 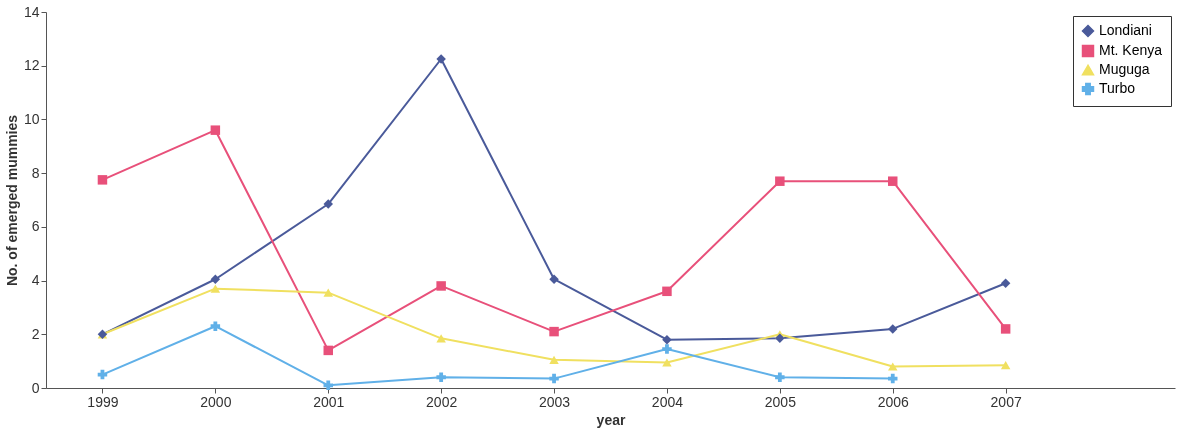 I want to click on x-tick-label: 2007, so click(x=1006, y=401).